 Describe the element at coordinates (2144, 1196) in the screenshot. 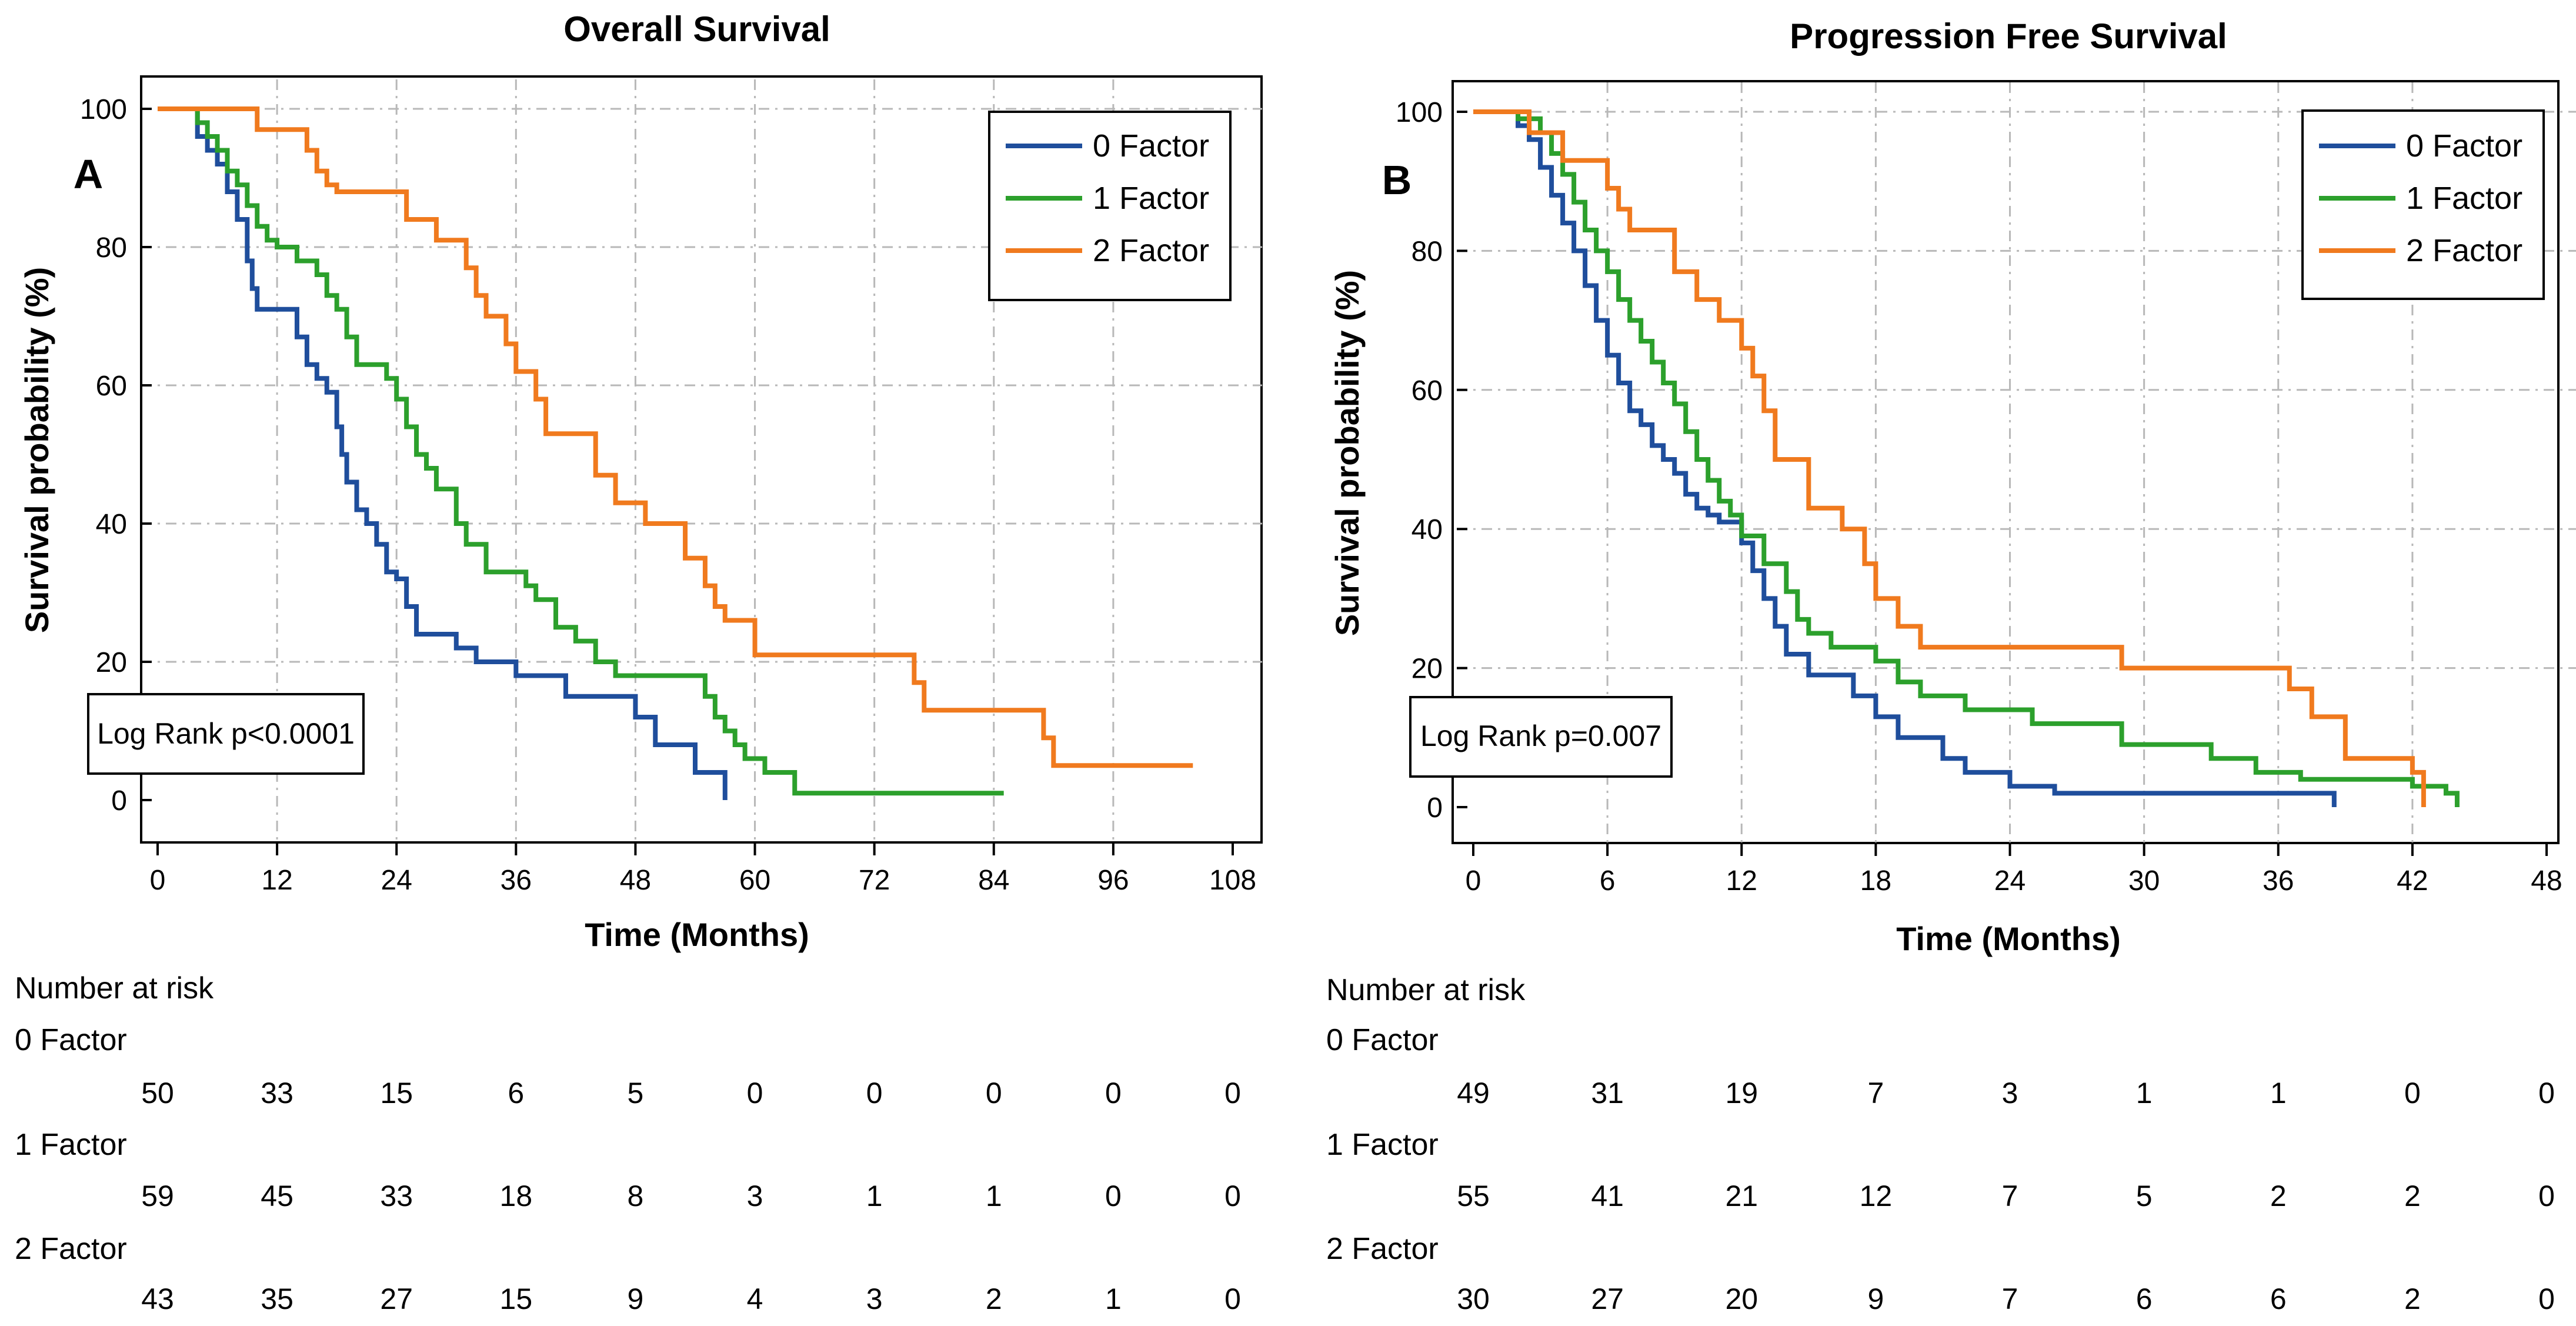

I see `risk-value-1-factor-t30: 5` at that location.